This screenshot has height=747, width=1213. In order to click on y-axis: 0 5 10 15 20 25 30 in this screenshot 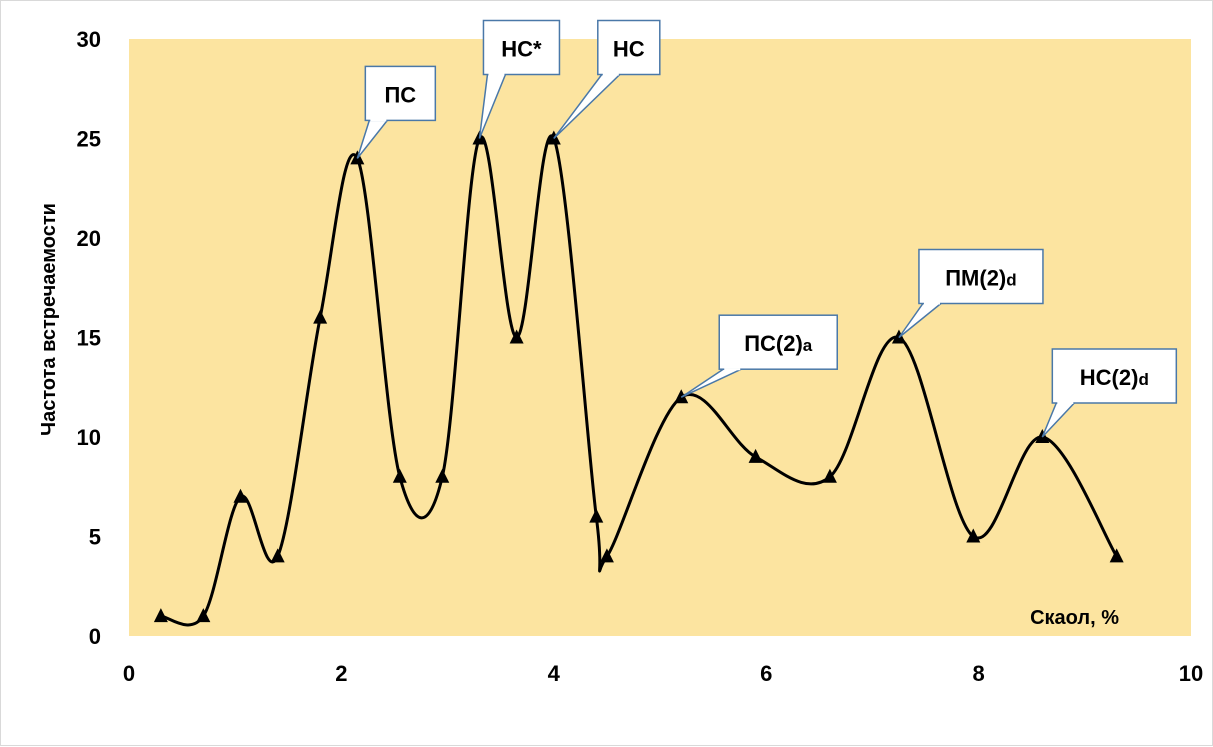, I will do `click(89, 338)`.